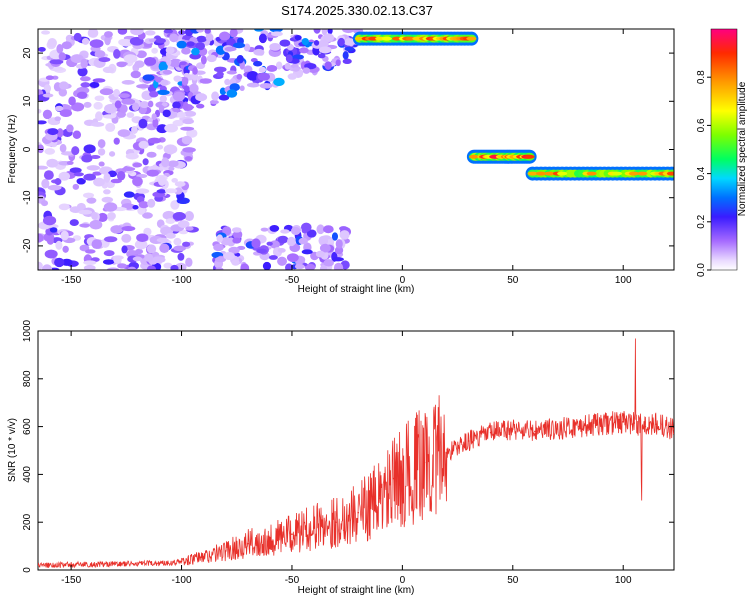  Describe the element at coordinates (513, 580) in the screenshot. I see `snr-x-tick-label: 50` at that location.